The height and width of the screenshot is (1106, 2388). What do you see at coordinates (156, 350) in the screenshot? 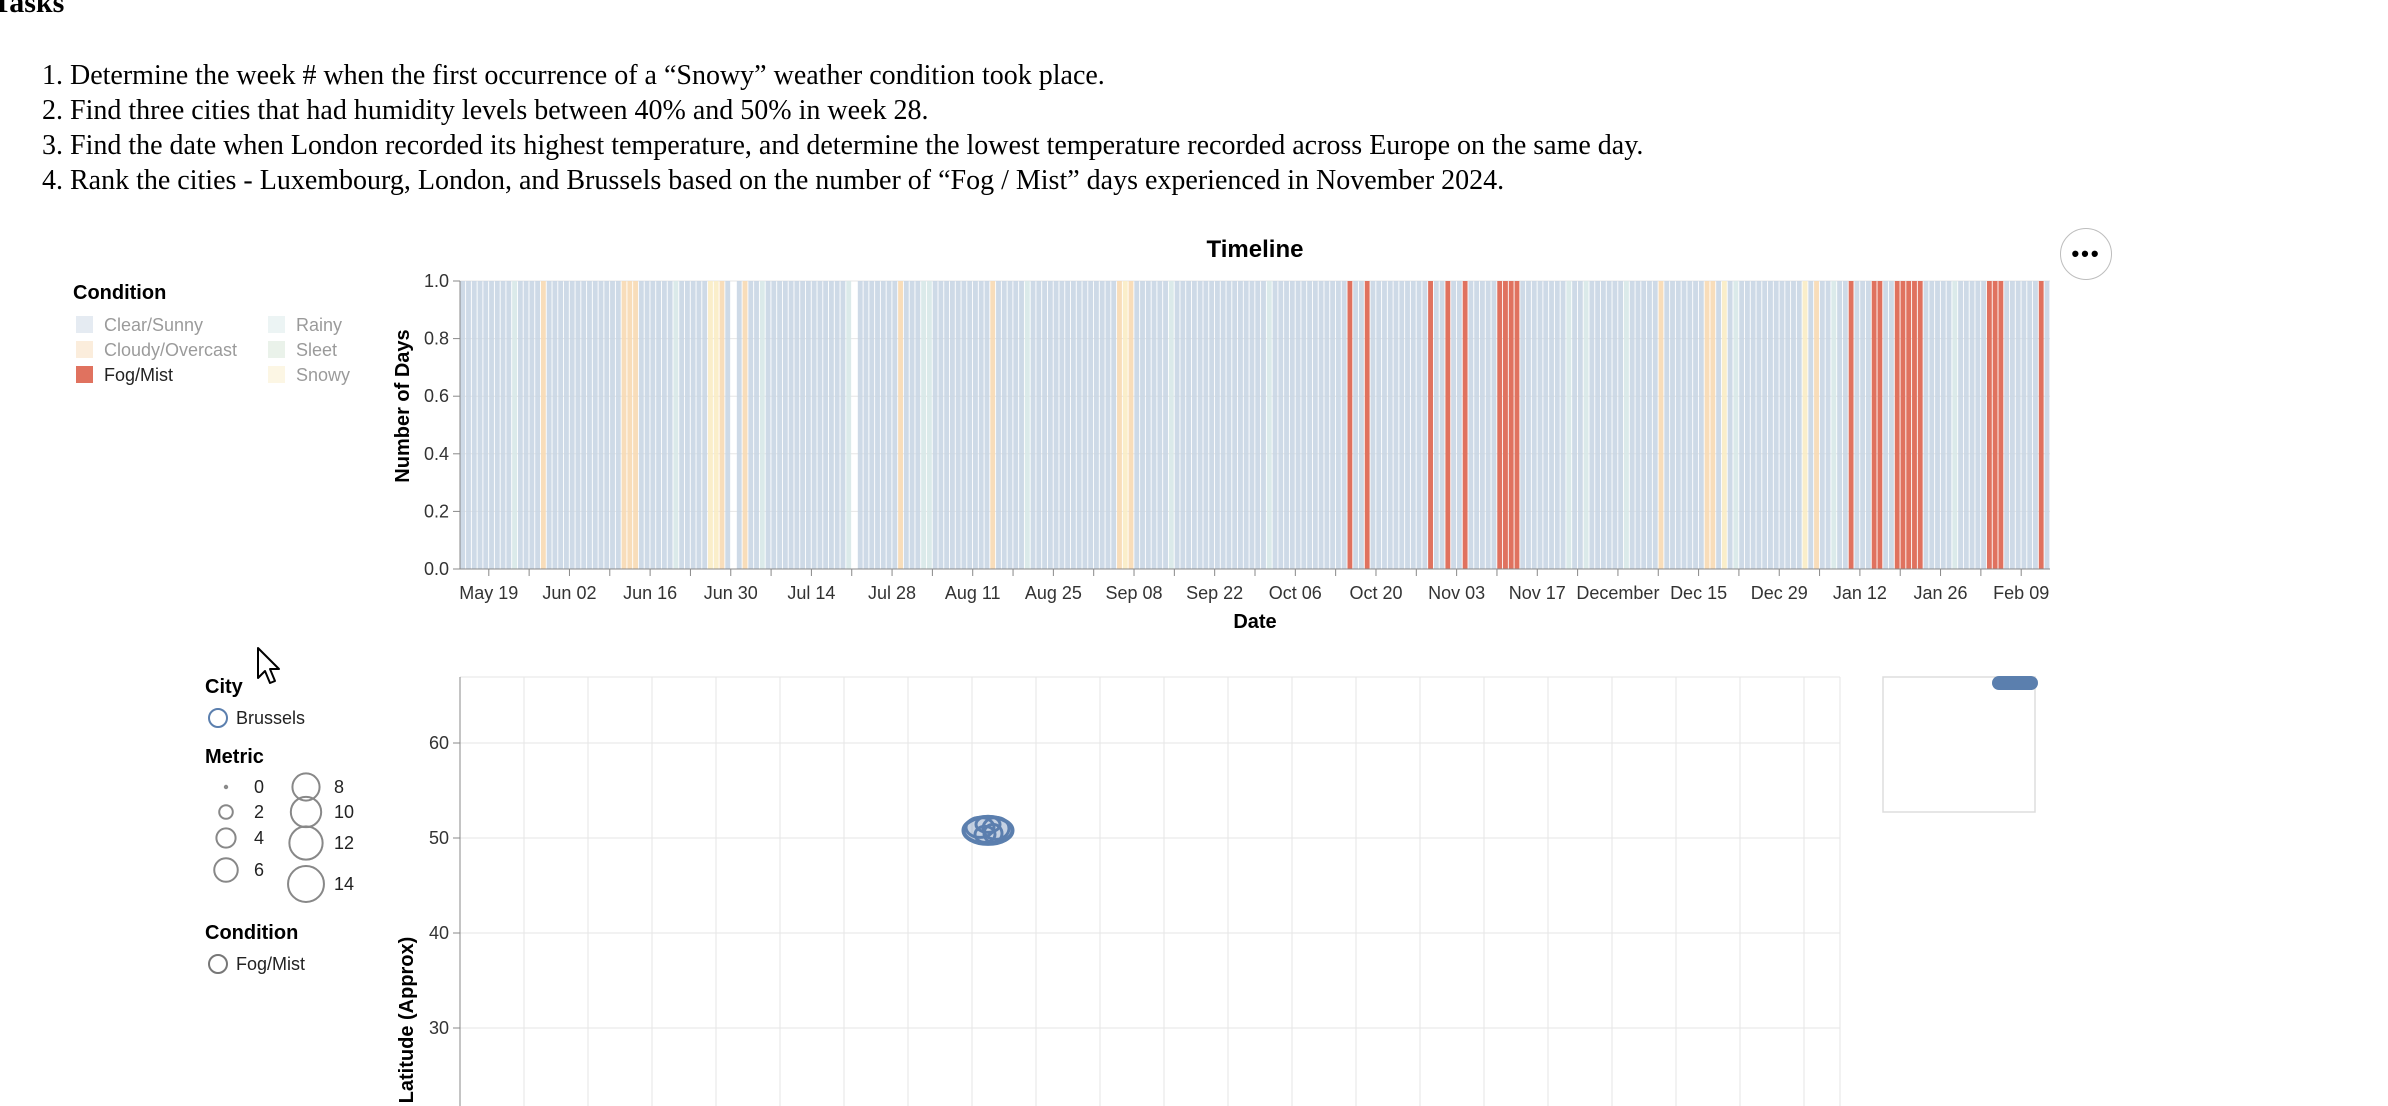
I see `legend-item-cloudy-overcast: Cloudy/Overcast` at bounding box center [156, 350].